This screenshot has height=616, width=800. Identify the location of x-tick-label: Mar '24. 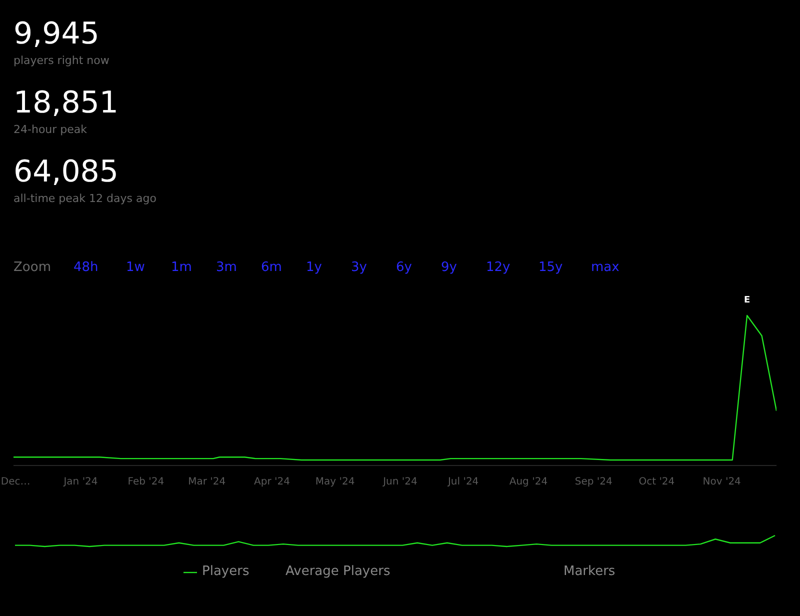
(207, 482).